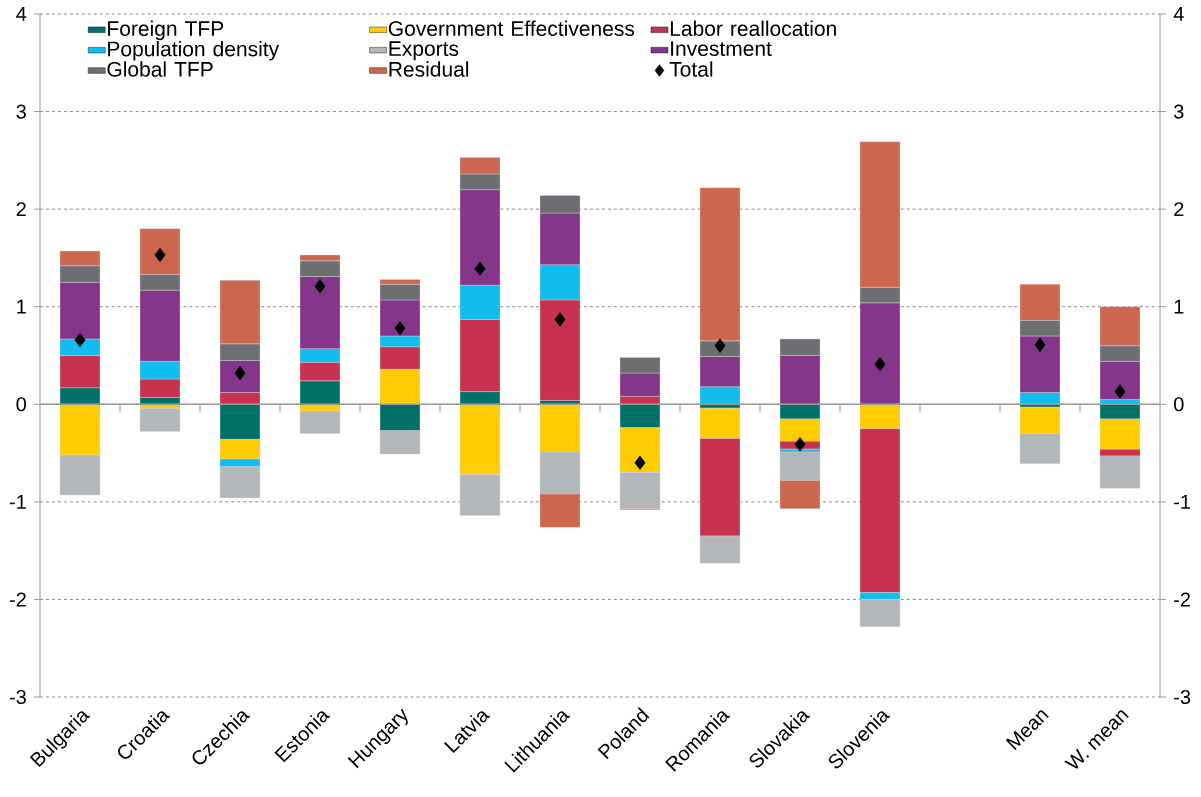  Describe the element at coordinates (753, 28) in the screenshot. I see `legend-label: Labor reallocation` at that location.